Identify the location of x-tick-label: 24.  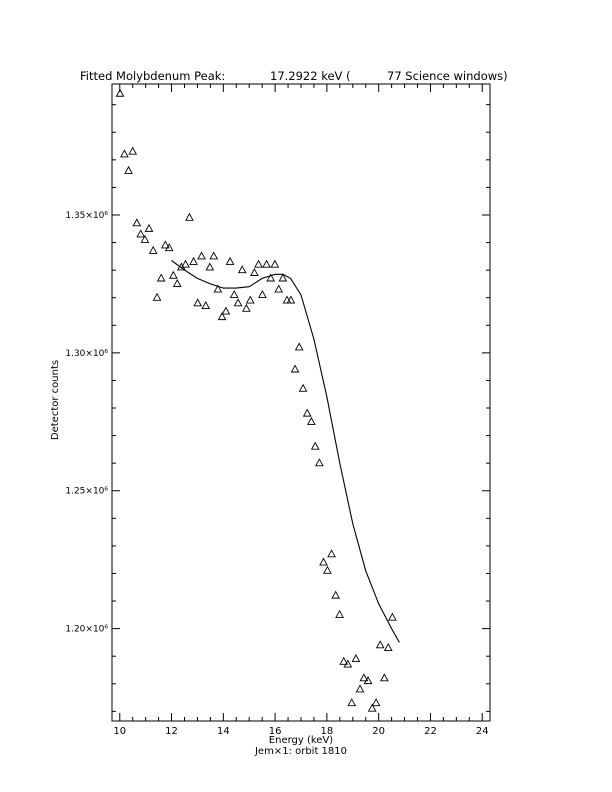
(482, 731).